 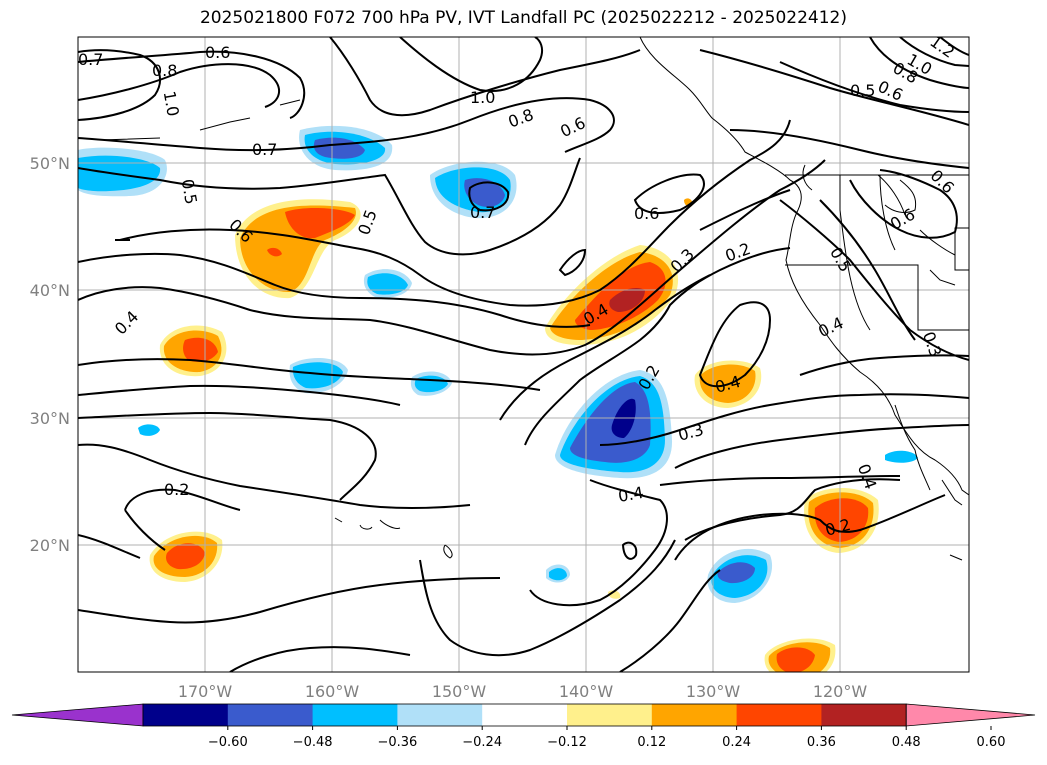 I want to click on colorbar-tick-label: 0.60, so click(x=991, y=742).